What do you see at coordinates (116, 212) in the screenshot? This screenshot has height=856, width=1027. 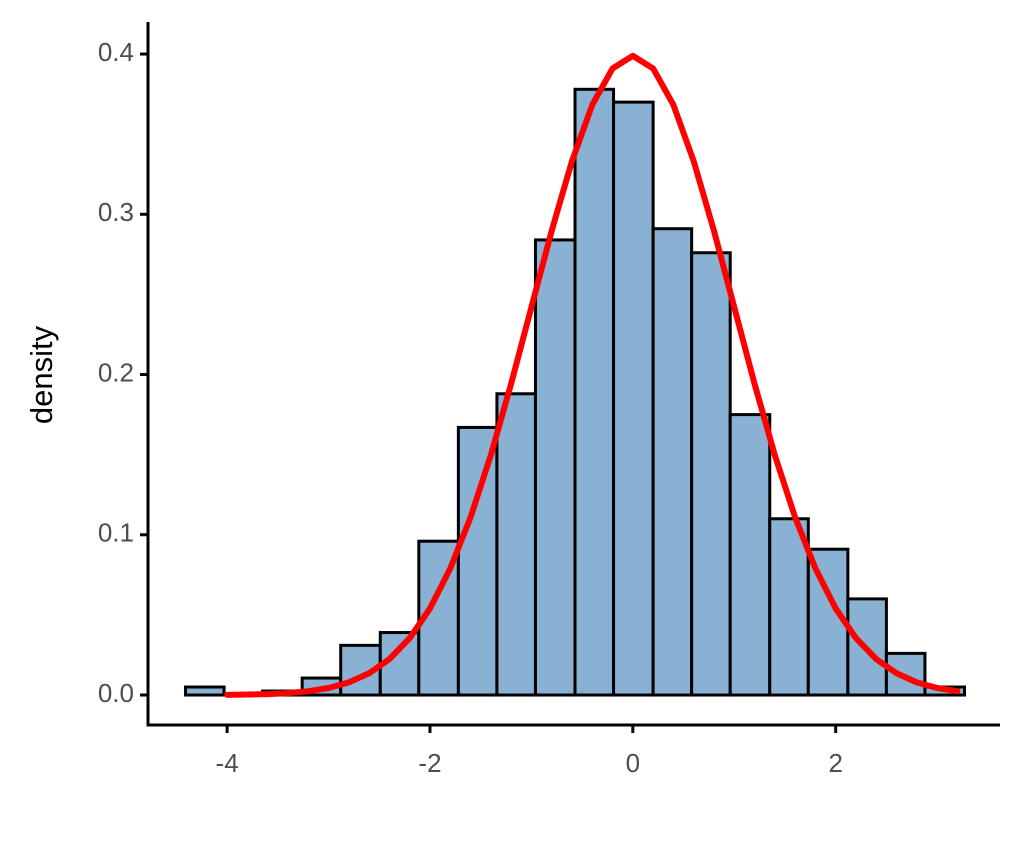 I see `y-tick-label: 0.3` at bounding box center [116, 212].